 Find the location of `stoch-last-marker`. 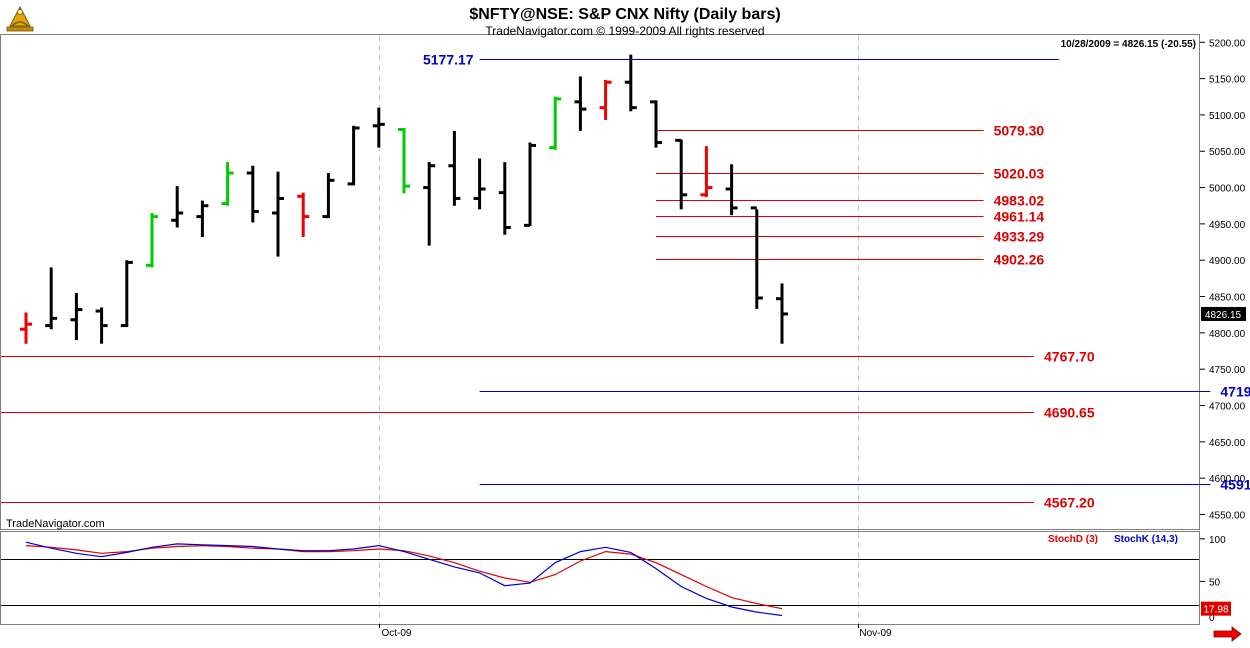

stoch-last-marker is located at coordinates (1216, 608).